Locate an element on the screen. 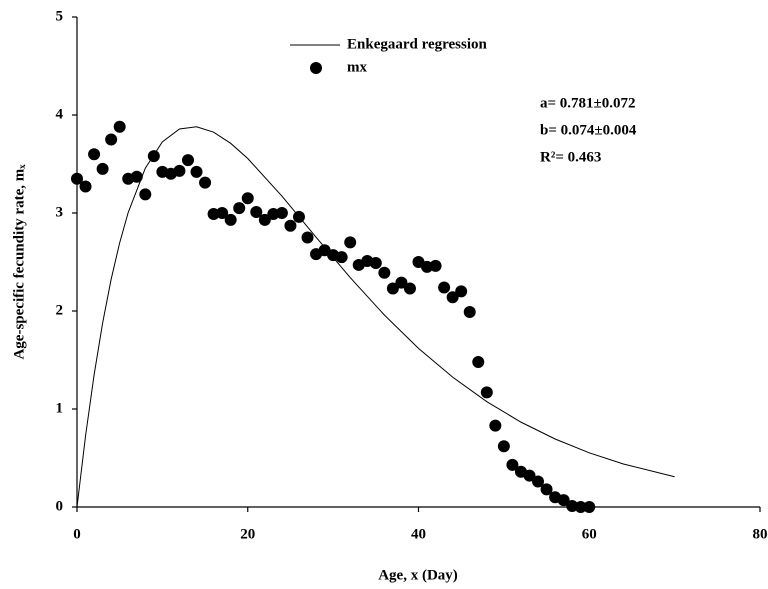 The image size is (768, 589). x-tick-label: 80 is located at coordinates (760, 534).